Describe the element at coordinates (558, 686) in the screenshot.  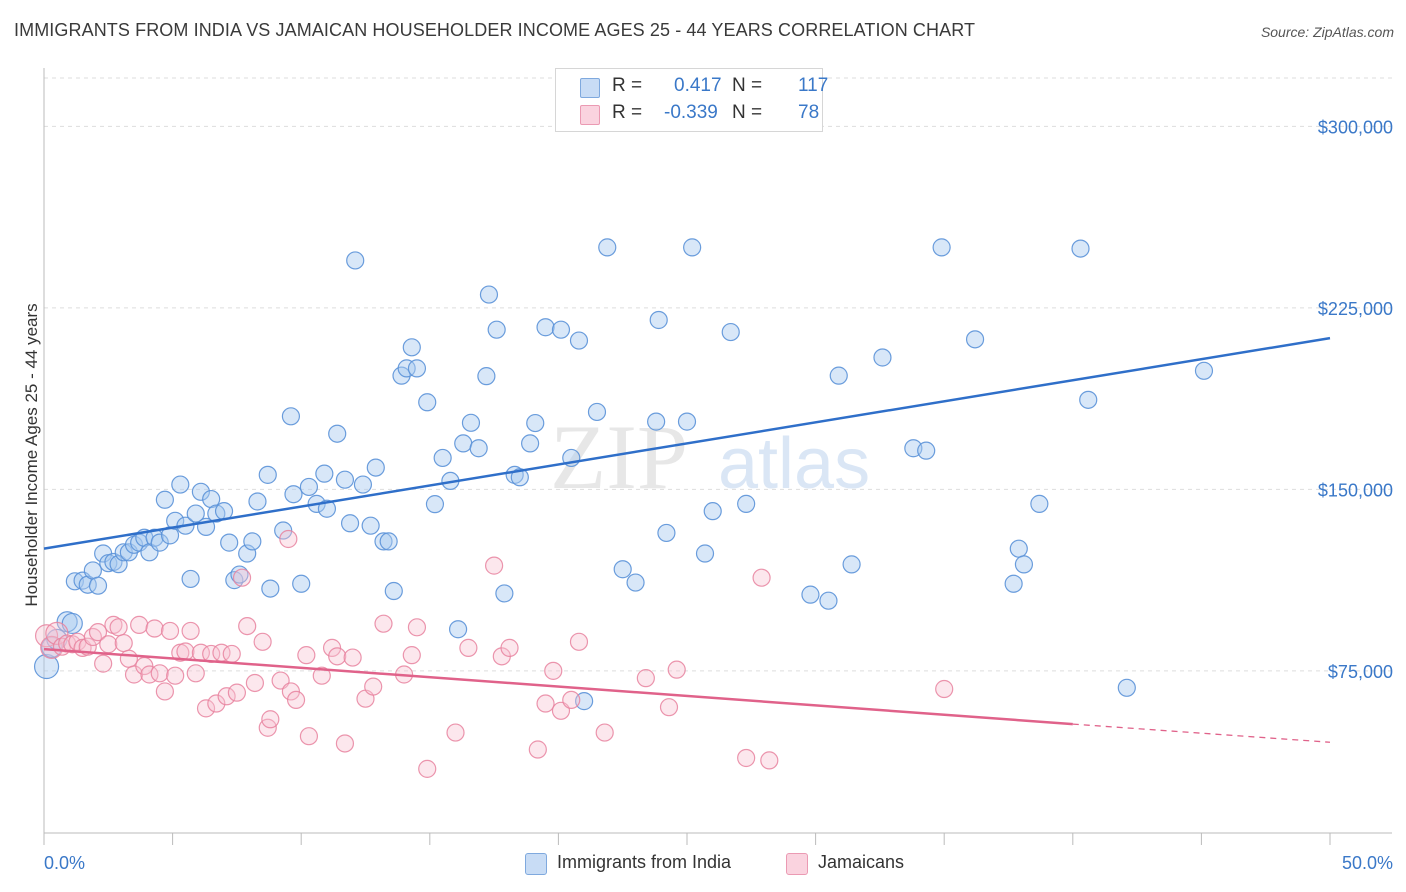
I see `jamaicans-trend-line` at that location.